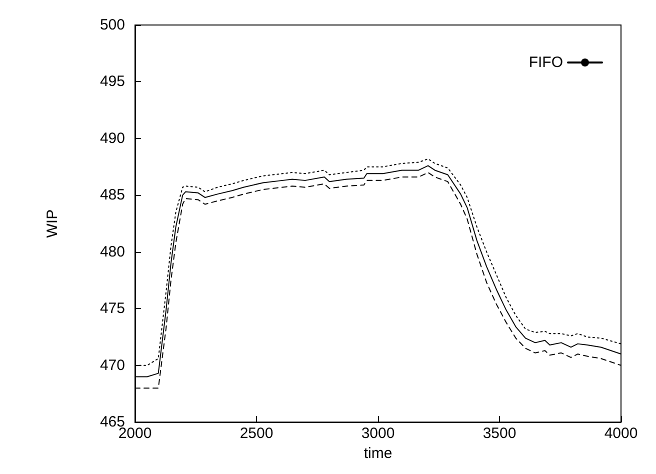  Describe the element at coordinates (499, 433) in the screenshot. I see `x-tick-label: 3500` at that location.